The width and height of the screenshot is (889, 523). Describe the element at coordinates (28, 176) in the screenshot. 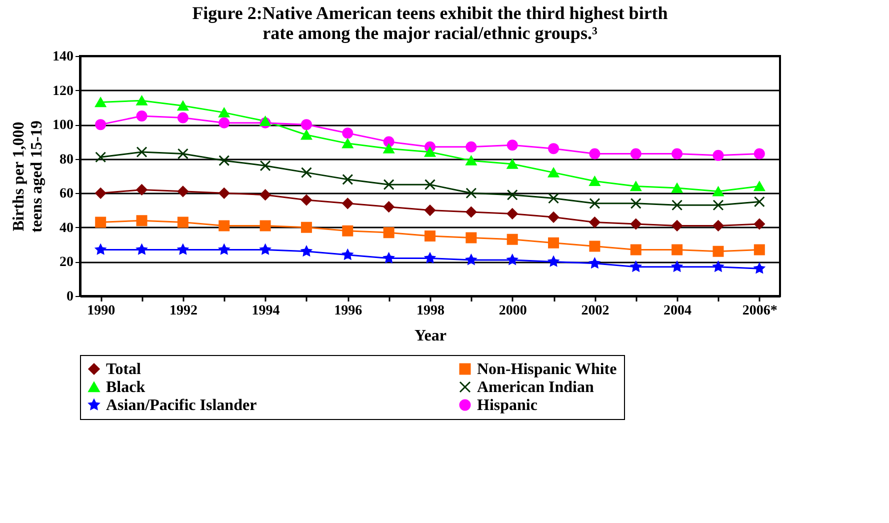

I see `y-axis-title: Births per 1,000 teens aged 15-19` at that location.